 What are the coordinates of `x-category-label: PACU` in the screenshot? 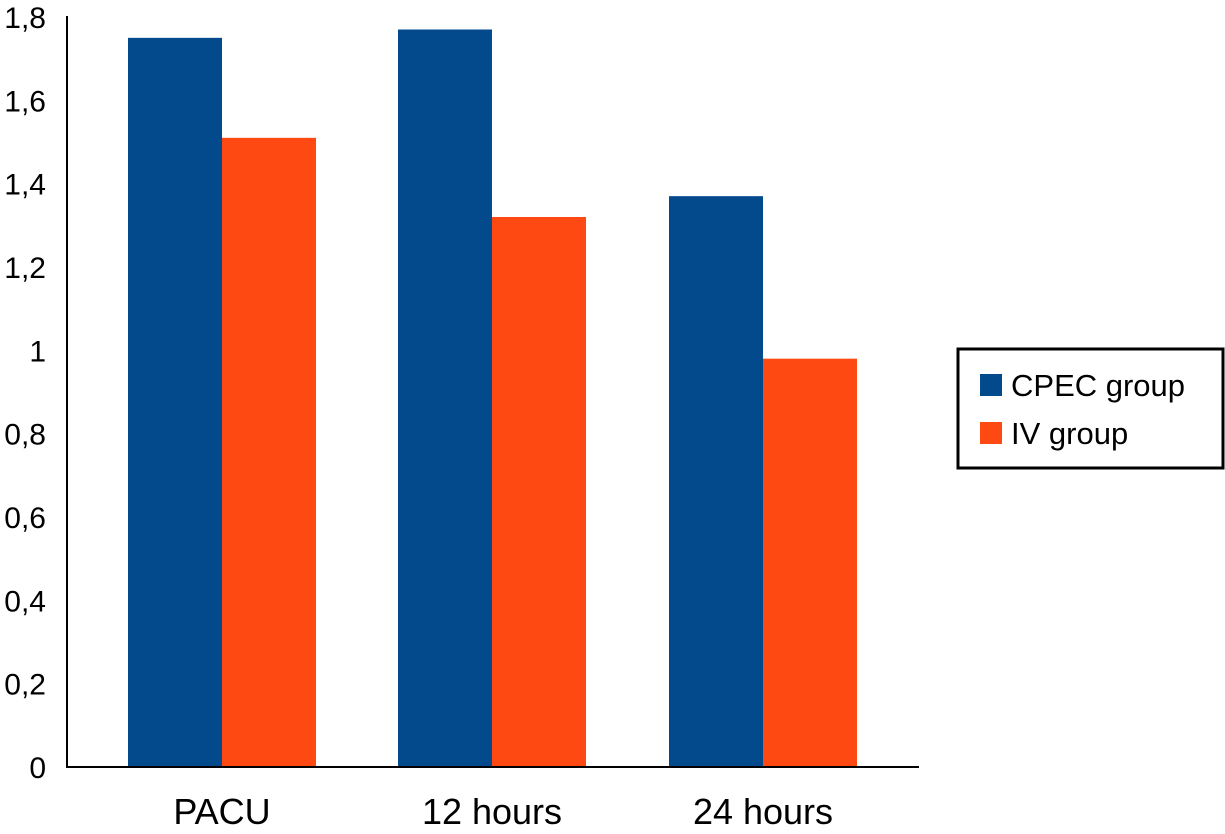 It's located at (221, 811).